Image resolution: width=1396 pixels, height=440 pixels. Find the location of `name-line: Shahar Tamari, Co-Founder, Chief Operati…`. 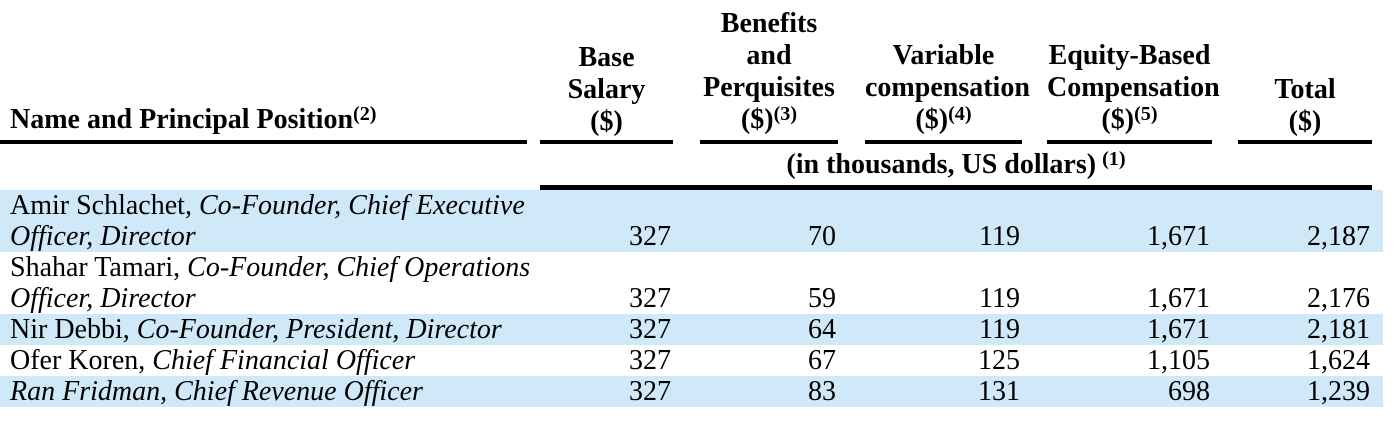

name-line: Shahar Tamari, Co-Founder, Chief Operati… is located at coordinates (275, 267).